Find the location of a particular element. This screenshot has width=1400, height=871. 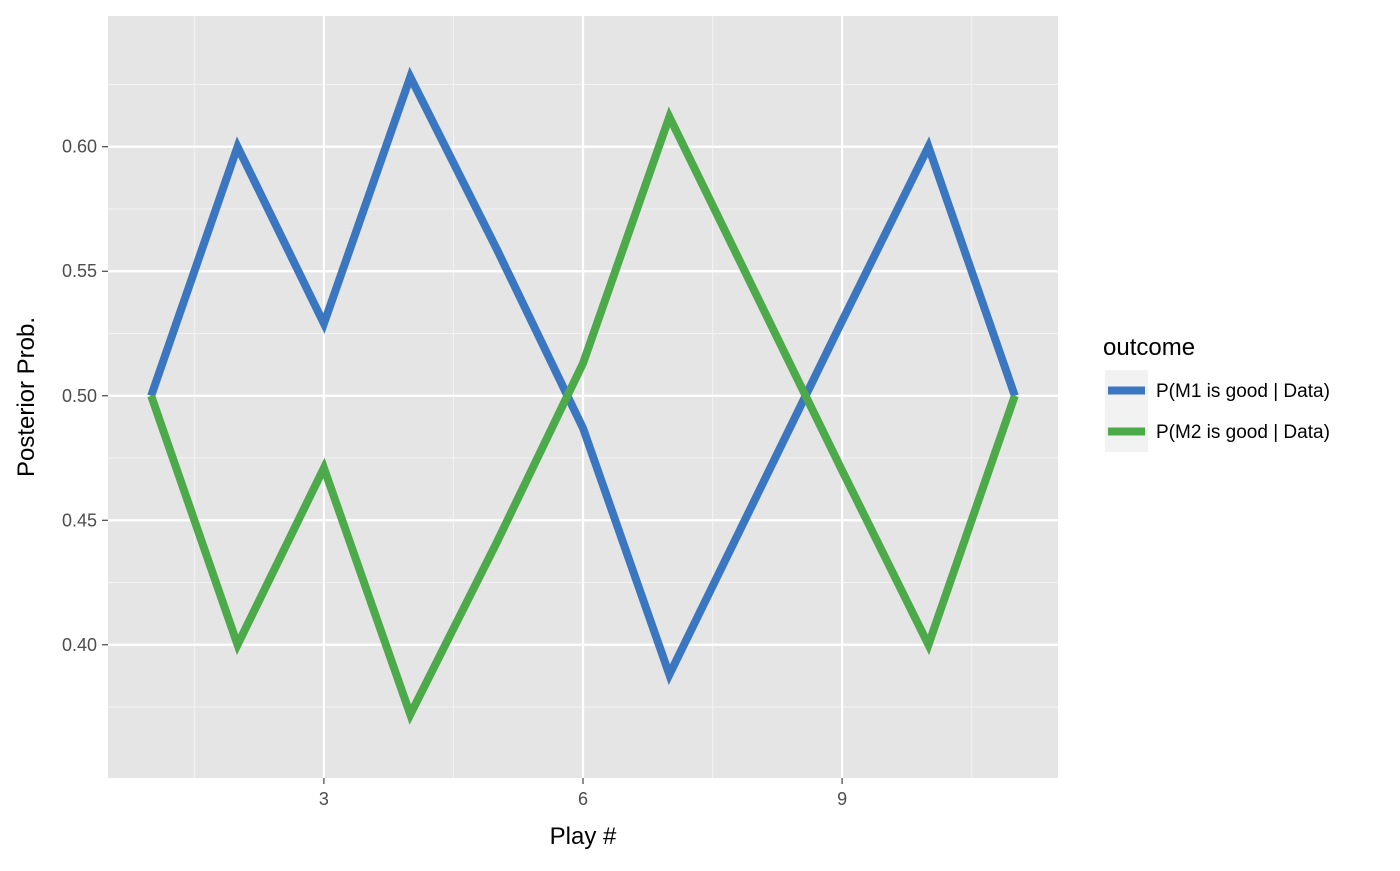

x-tick-label: 9 is located at coordinates (842, 799).